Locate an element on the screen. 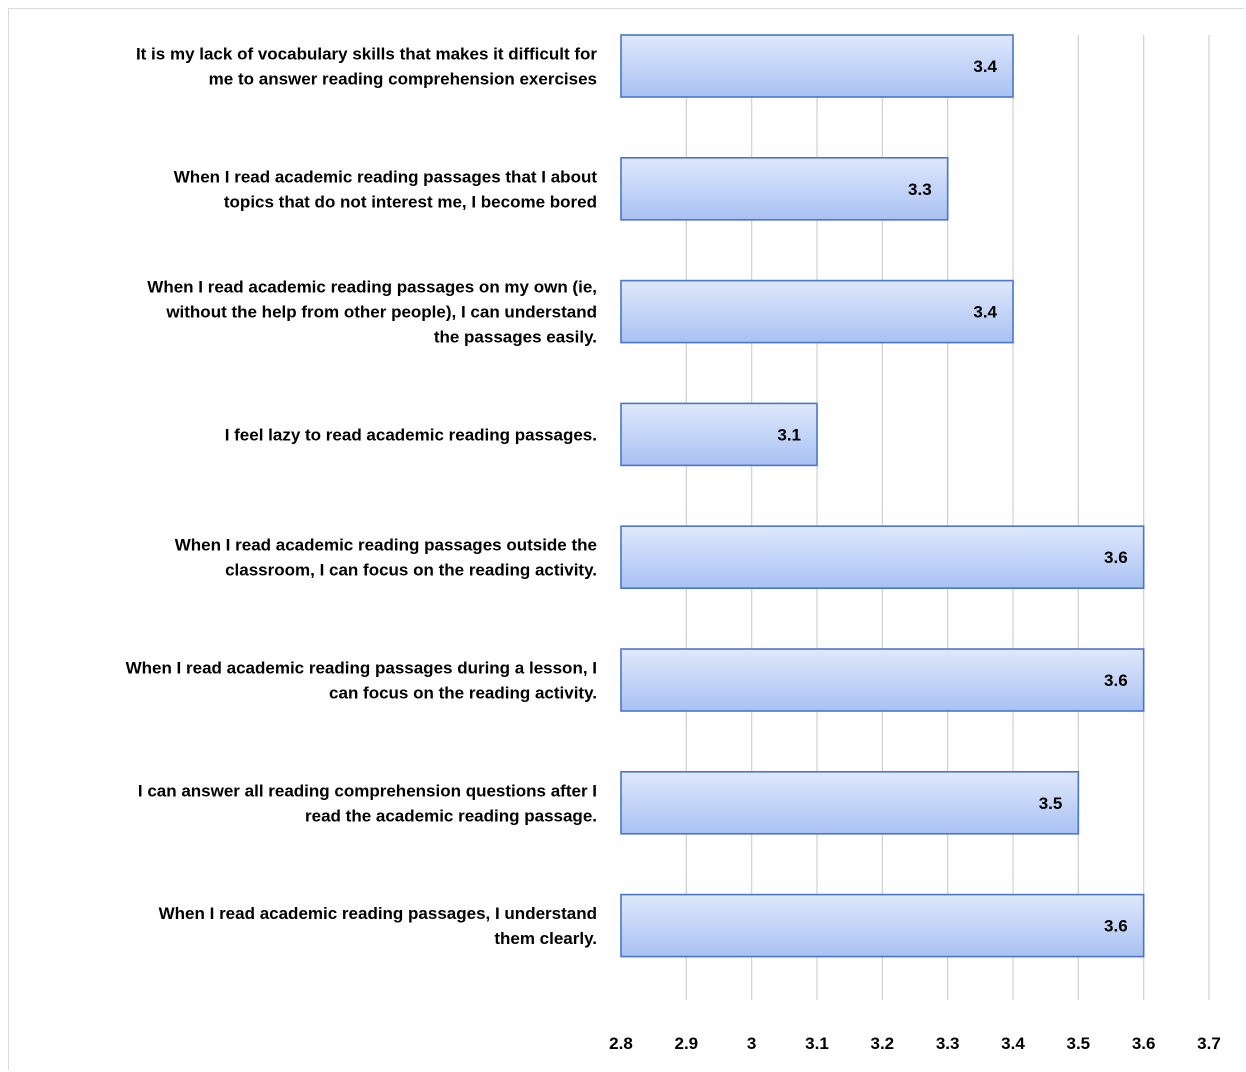 The image size is (1246, 1072). category-label: can focus on the reading activity. is located at coordinates (463, 693).